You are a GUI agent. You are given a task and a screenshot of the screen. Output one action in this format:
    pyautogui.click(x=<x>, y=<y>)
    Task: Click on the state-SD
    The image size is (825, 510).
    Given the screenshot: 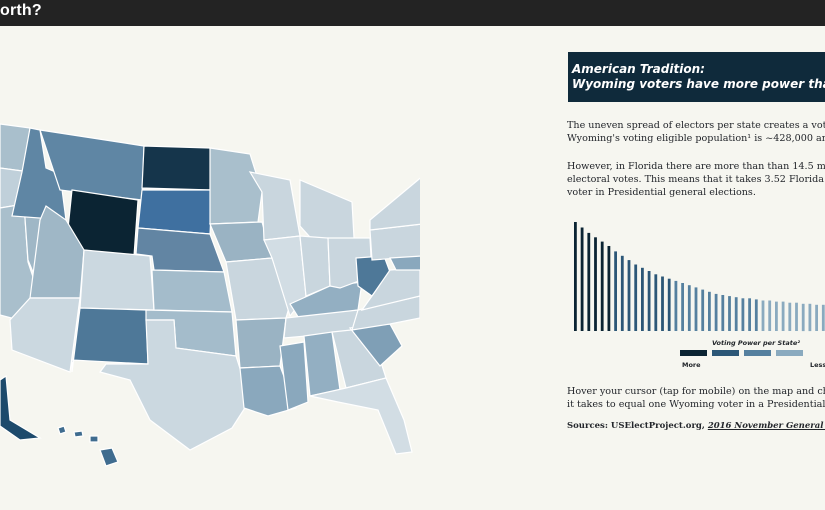 What is the action you would take?
    pyautogui.click(x=175, y=212)
    